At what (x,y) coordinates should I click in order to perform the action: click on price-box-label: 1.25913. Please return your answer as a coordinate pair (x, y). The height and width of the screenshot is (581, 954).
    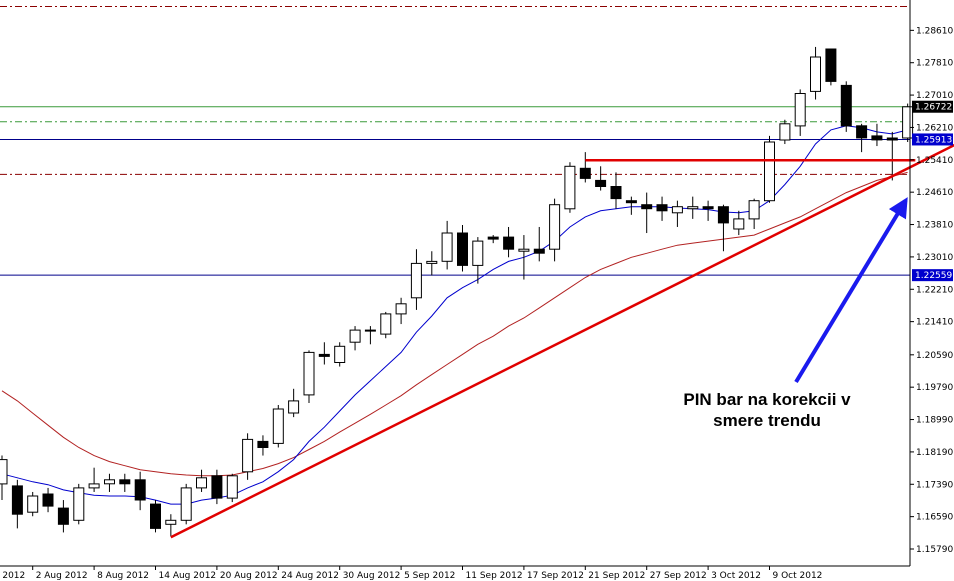
    Looking at the image, I should click on (933, 140).